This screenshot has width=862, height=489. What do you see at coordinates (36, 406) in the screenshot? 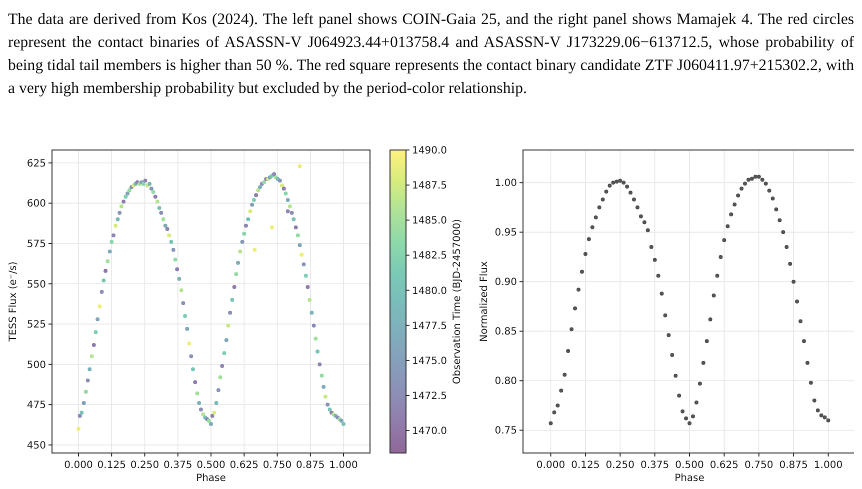
I see `y-tick-label: 475` at bounding box center [36, 406].